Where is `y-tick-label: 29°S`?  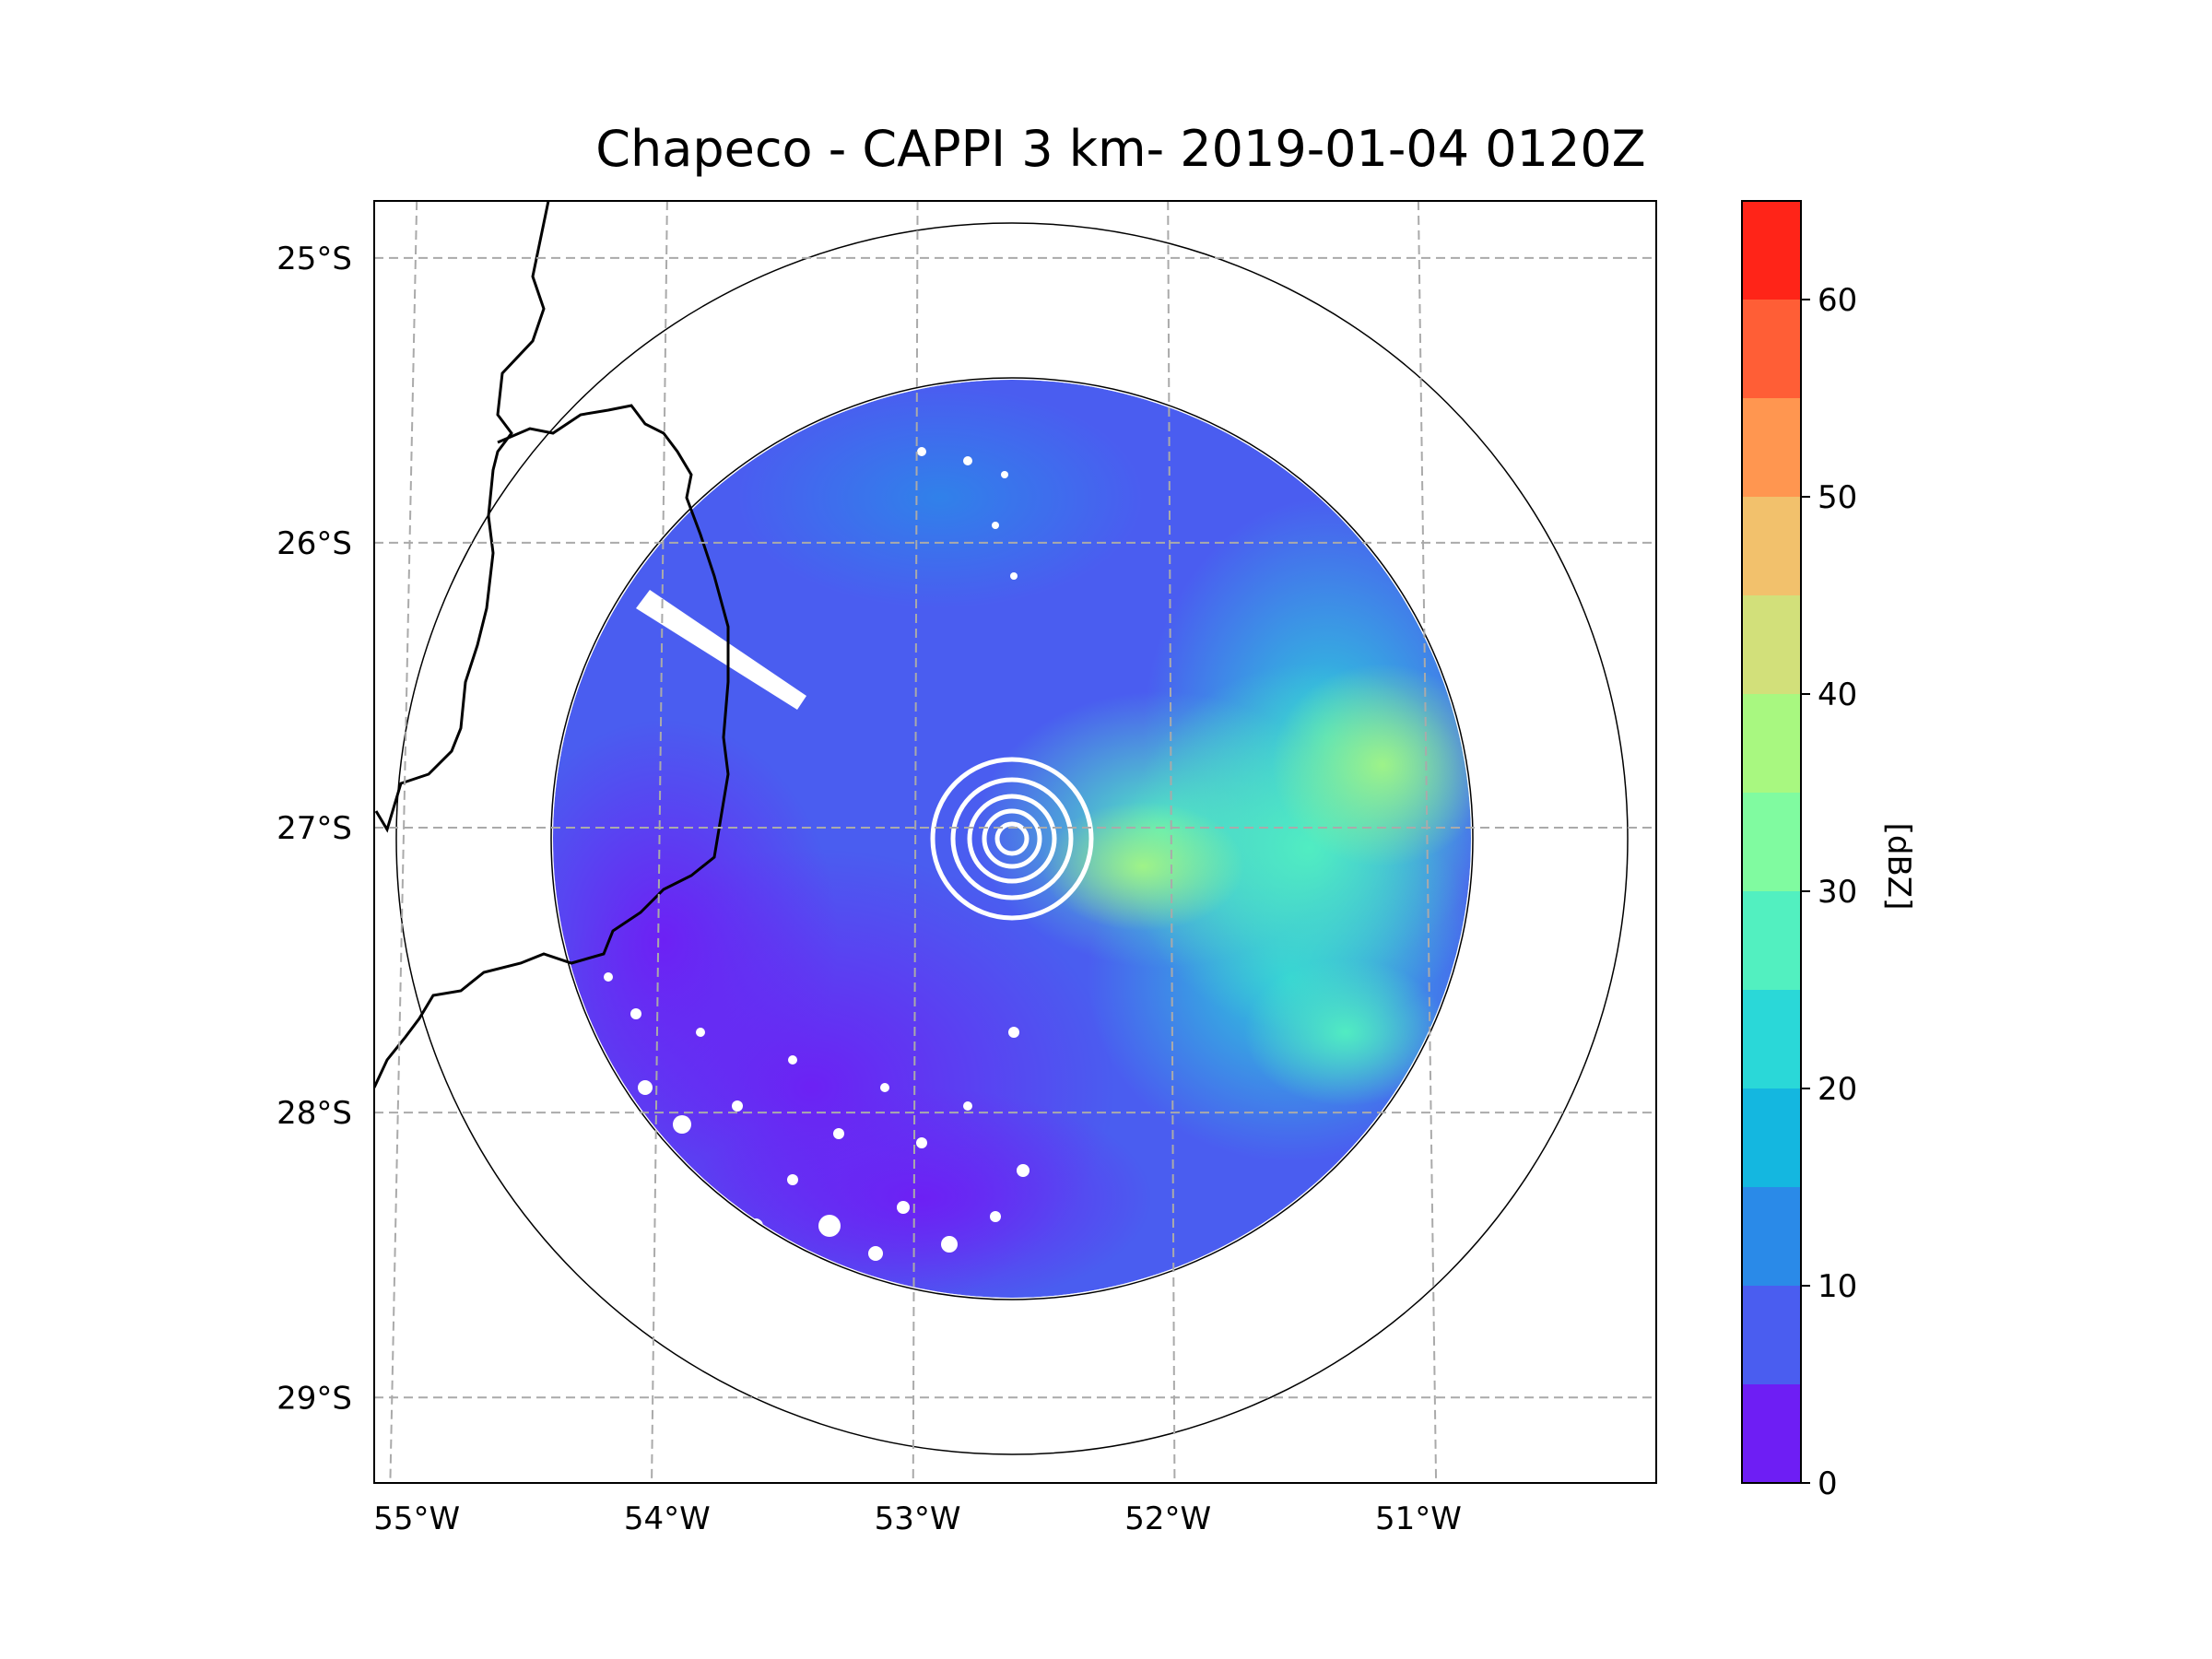
y-tick-label: 29°S is located at coordinates (314, 1398).